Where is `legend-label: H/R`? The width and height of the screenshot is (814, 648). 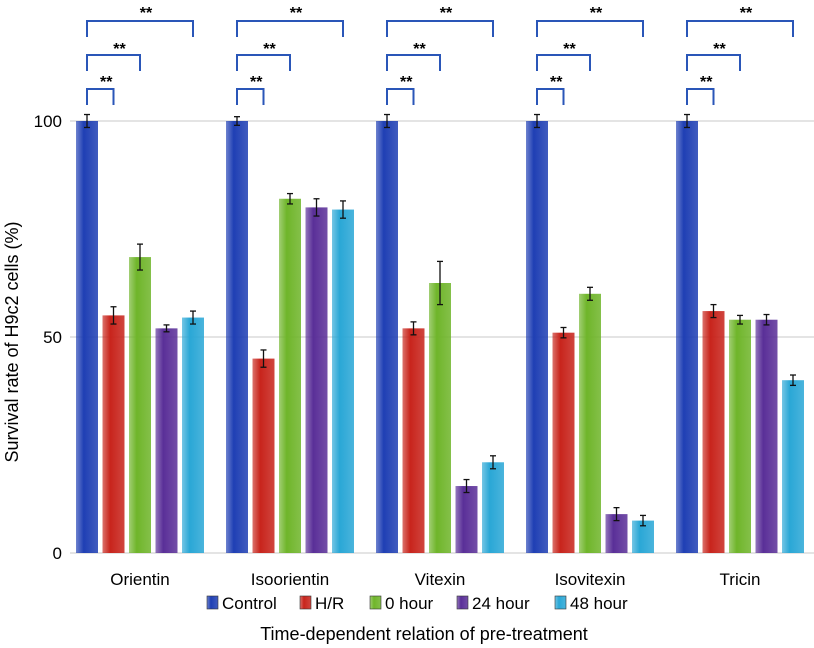 legend-label: H/R is located at coordinates (329, 603).